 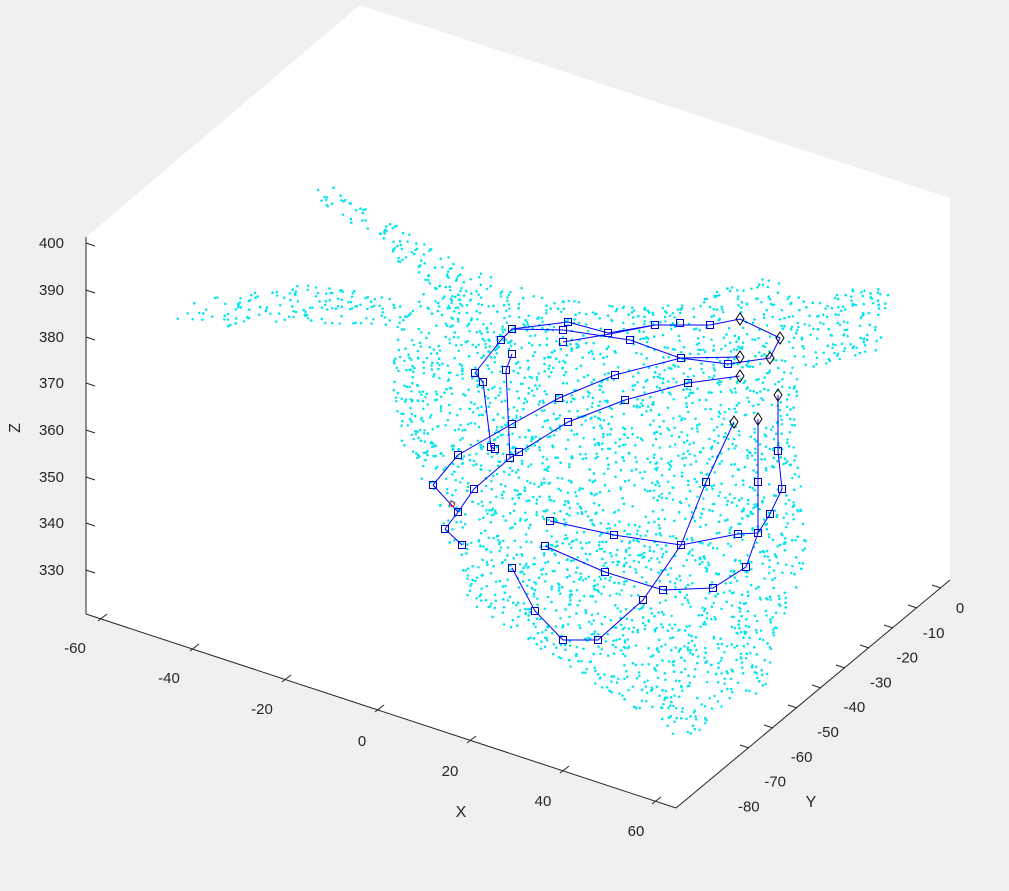 I want to click on z-tick-label: 380, so click(x=51, y=337).